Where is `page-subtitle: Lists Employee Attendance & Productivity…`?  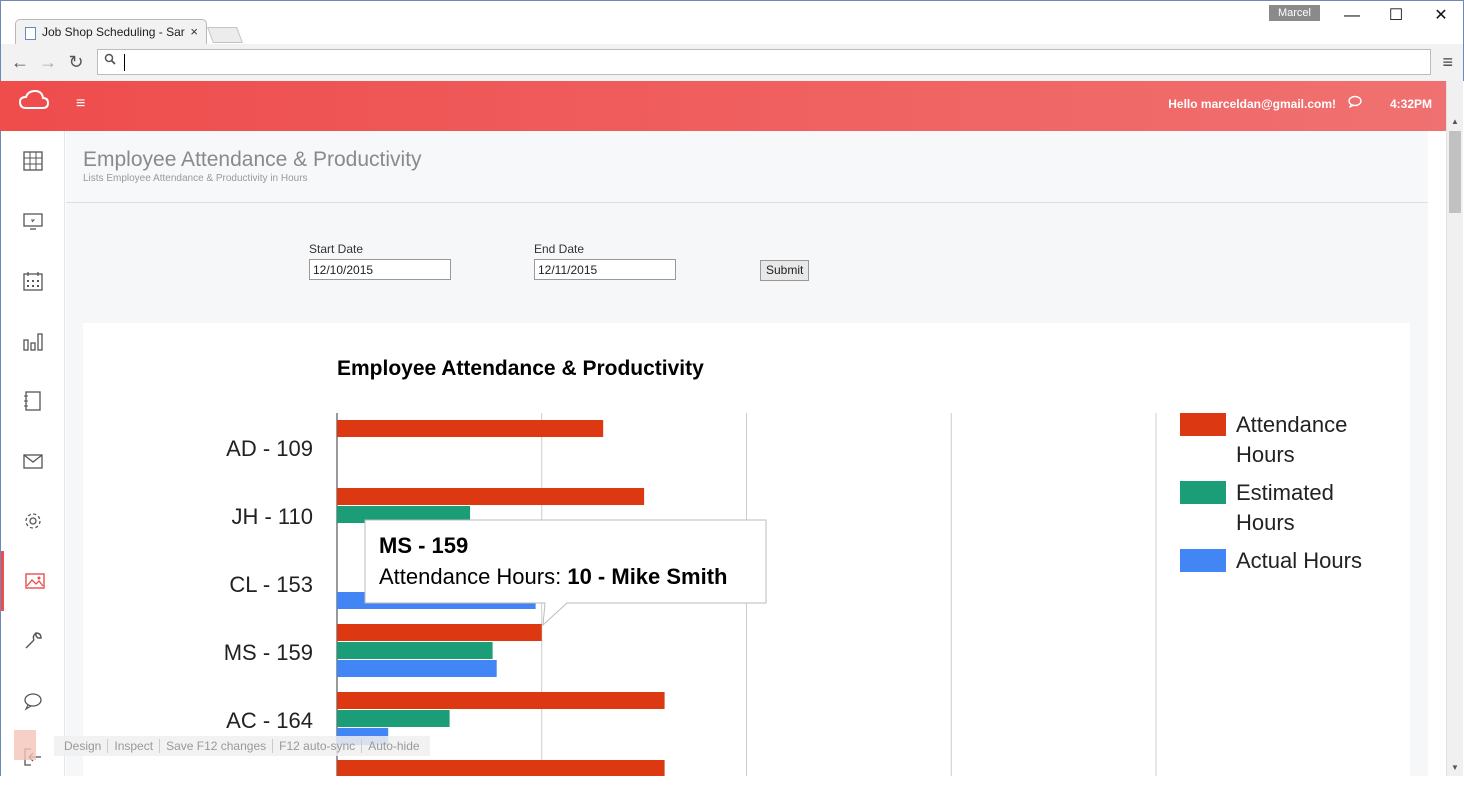
page-subtitle: Lists Employee Attendance & Productivity… is located at coordinates (195, 178).